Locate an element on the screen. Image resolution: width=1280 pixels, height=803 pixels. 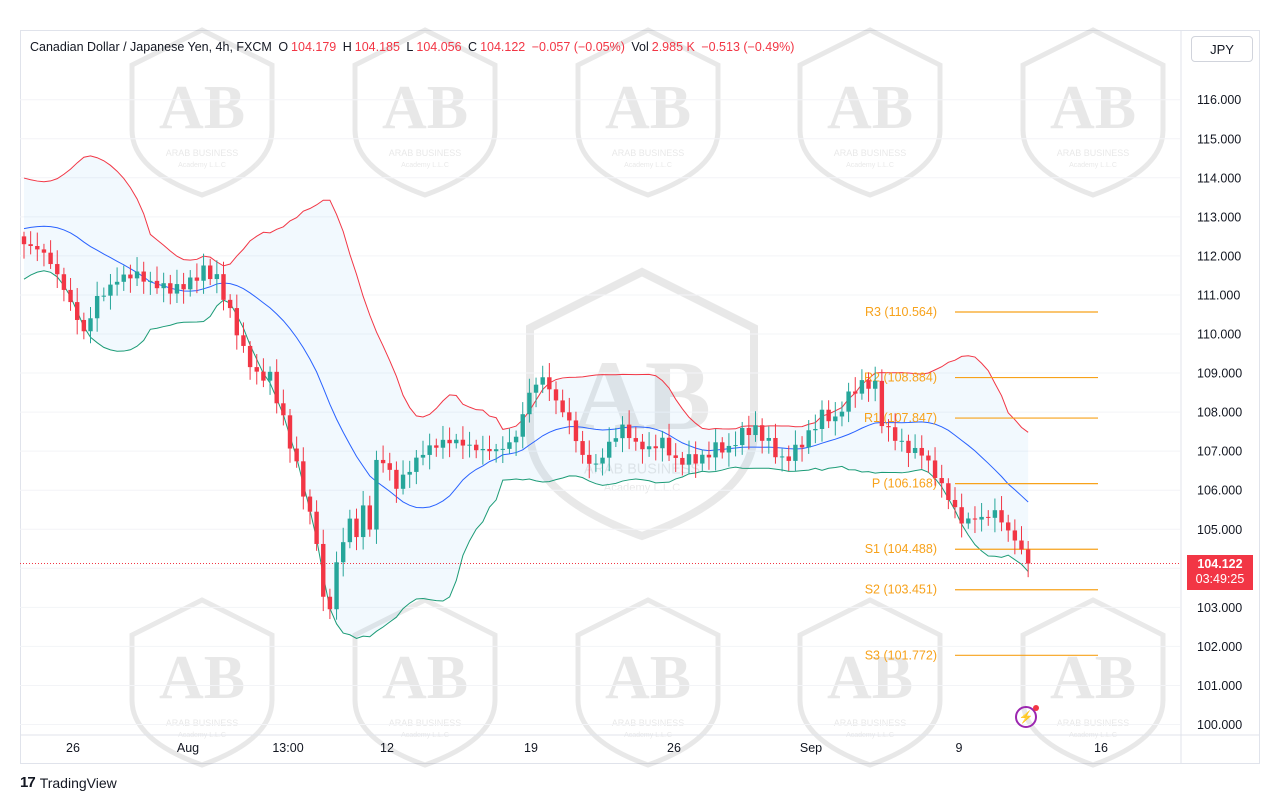
x-tick-label: Sep is located at coordinates (811, 748).